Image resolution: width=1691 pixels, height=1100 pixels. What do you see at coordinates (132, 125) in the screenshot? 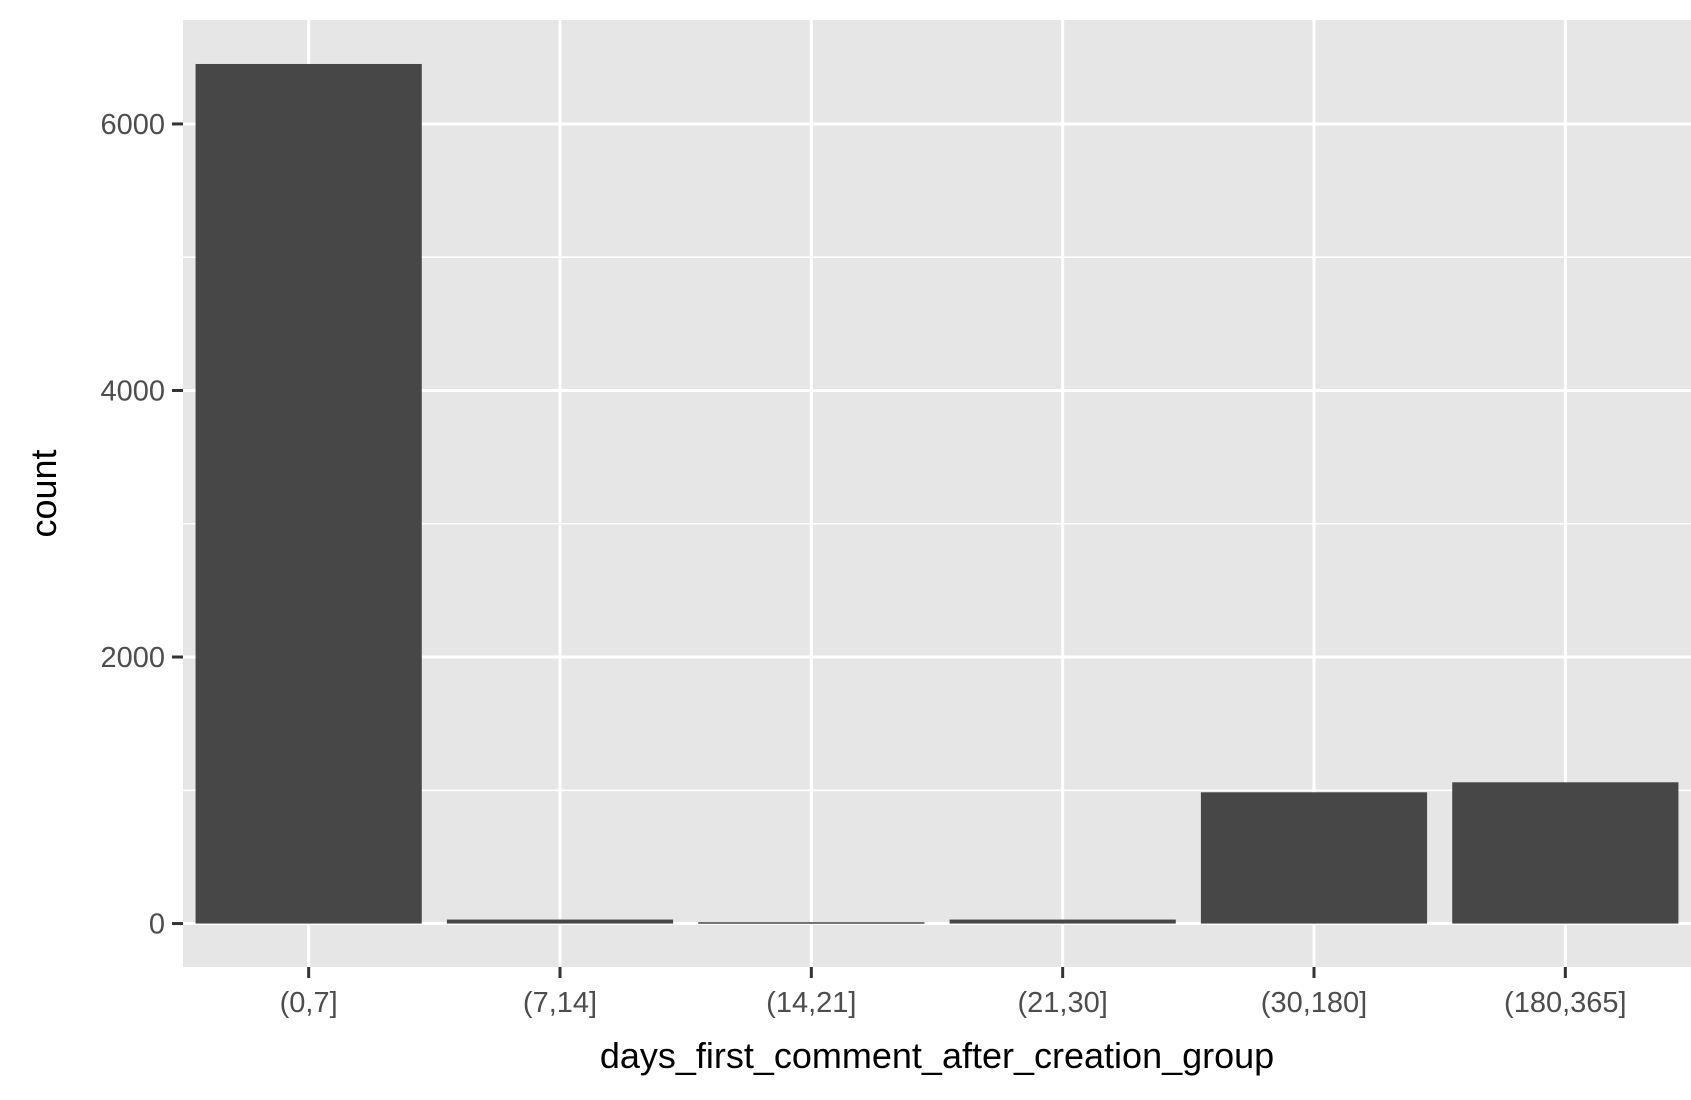
I see `y-tick-label: 6000` at bounding box center [132, 125].